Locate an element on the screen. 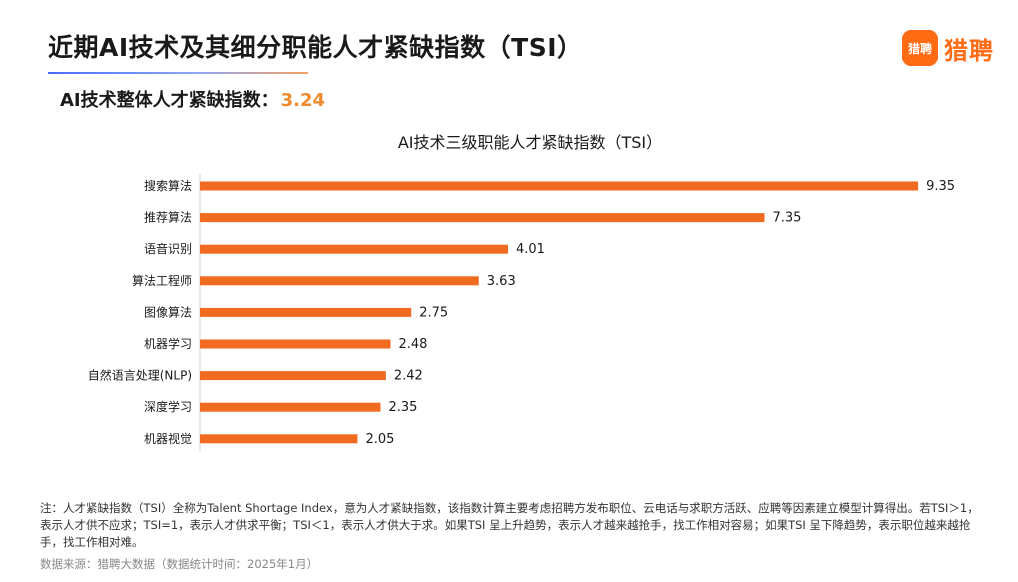 The image size is (1018, 582). value-label: 2.42 is located at coordinates (408, 376).